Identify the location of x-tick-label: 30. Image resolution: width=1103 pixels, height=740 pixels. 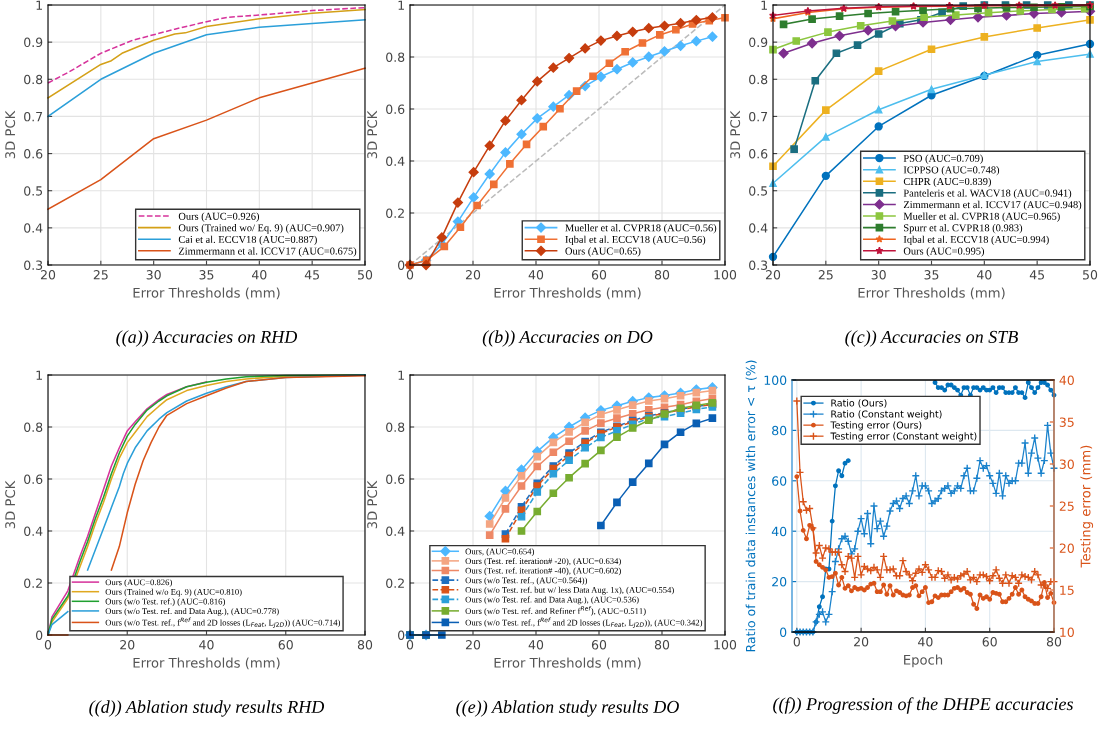
(153, 275).